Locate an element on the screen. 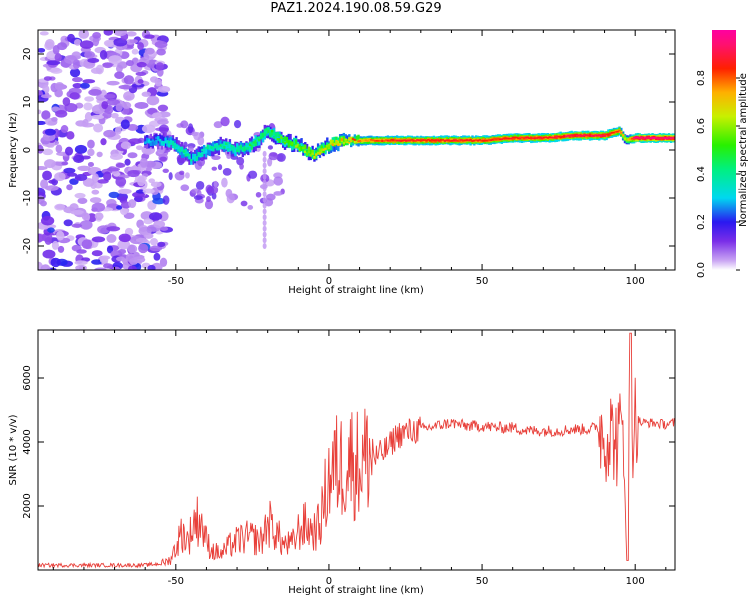 This screenshot has height=600, width=750. spectrogram-x-axis-label: Height of straight line (km) is located at coordinates (356, 290).